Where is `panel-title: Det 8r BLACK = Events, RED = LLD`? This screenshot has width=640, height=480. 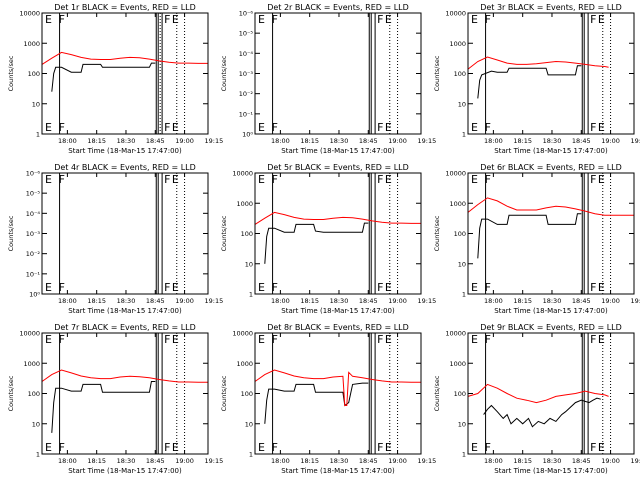 panel-title: Det 8r BLACK = Events, RED = LLD is located at coordinates (338, 327).